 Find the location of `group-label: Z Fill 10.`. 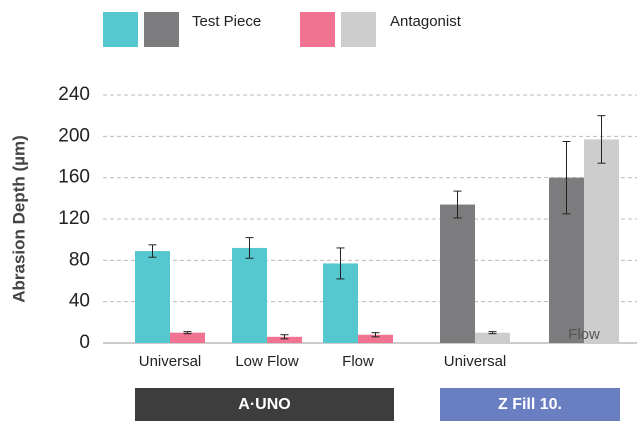

group-label: Z Fill 10. is located at coordinates (530, 404).